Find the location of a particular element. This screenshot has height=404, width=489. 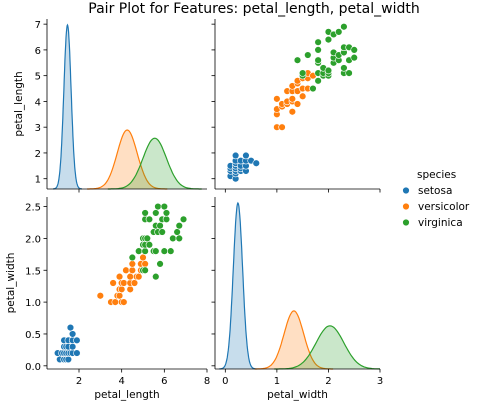

top-left-kde-fill-versicolor is located at coordinates (127, 159).